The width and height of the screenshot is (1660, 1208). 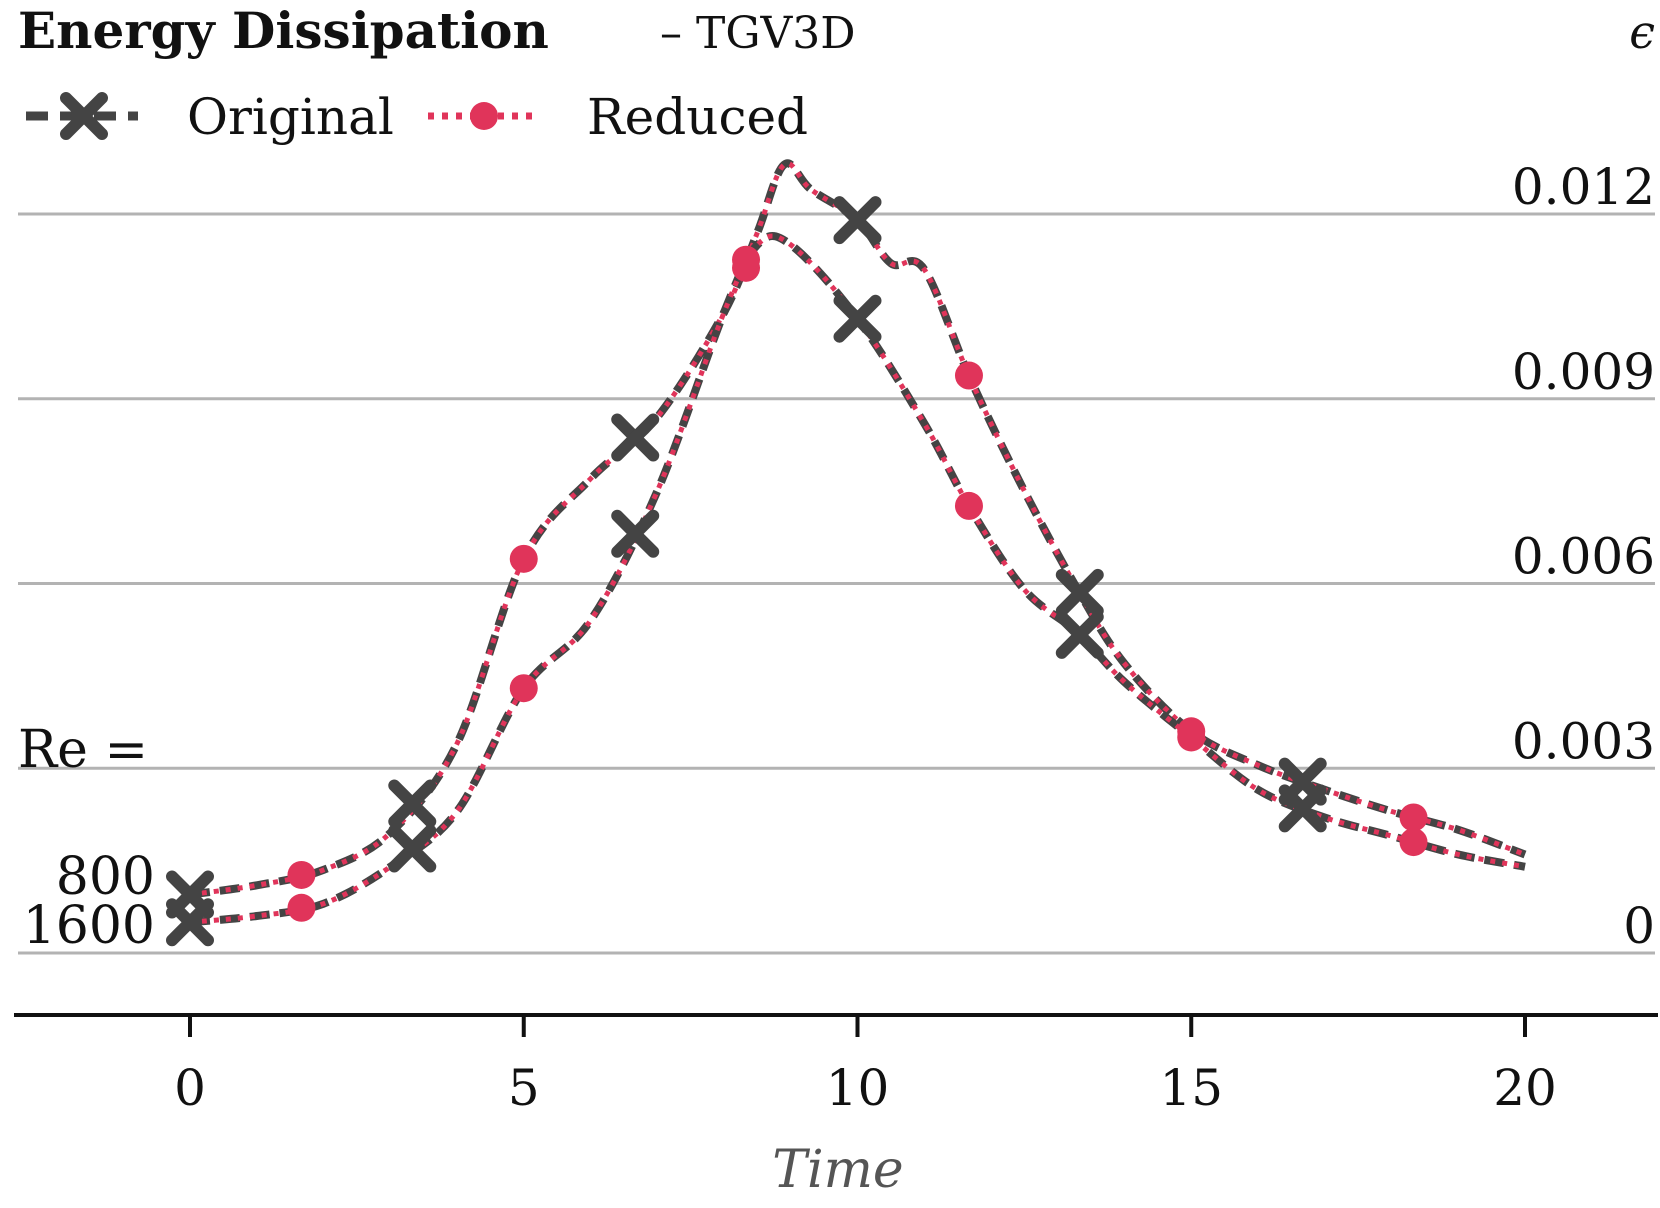 What do you see at coordinates (1583, 187) in the screenshot?
I see `y-tick-label: 0.012` at bounding box center [1583, 187].